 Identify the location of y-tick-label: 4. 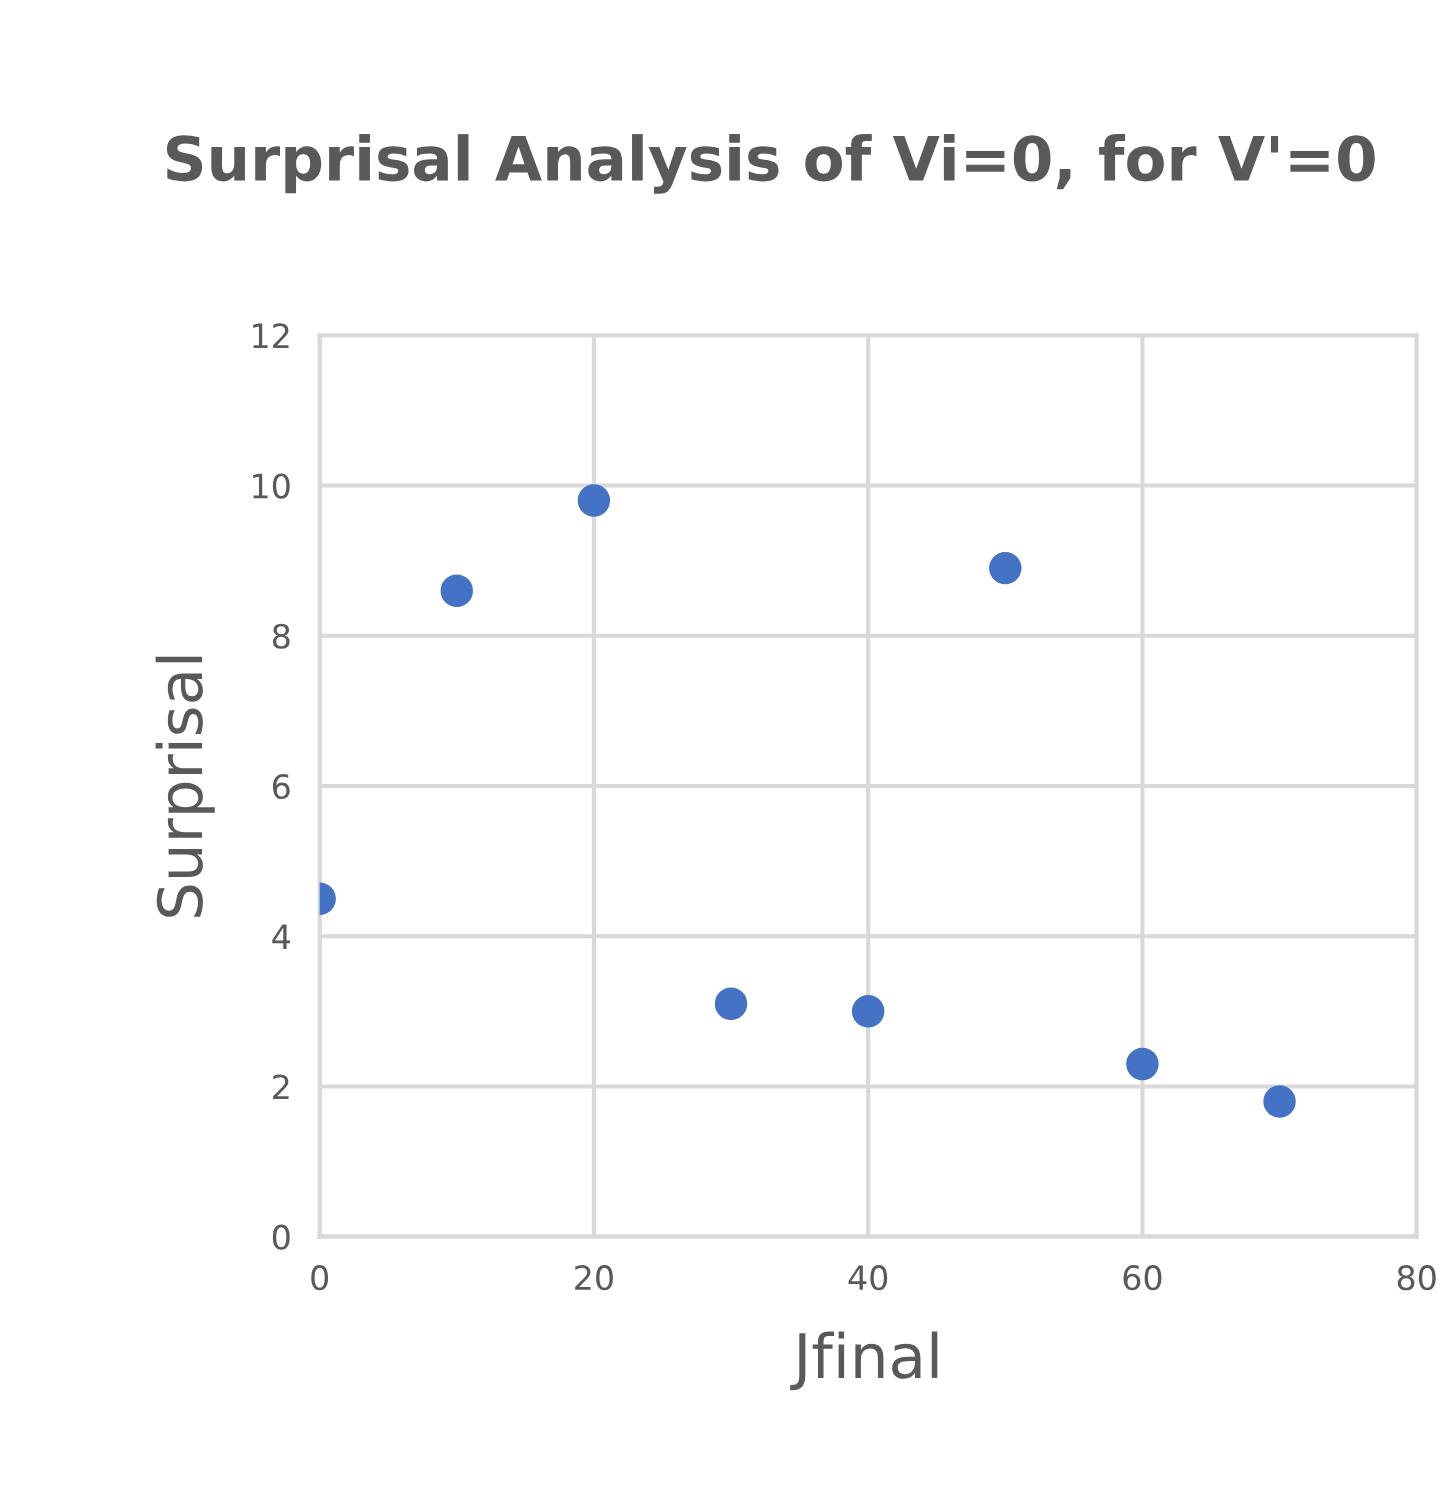
(281, 936).